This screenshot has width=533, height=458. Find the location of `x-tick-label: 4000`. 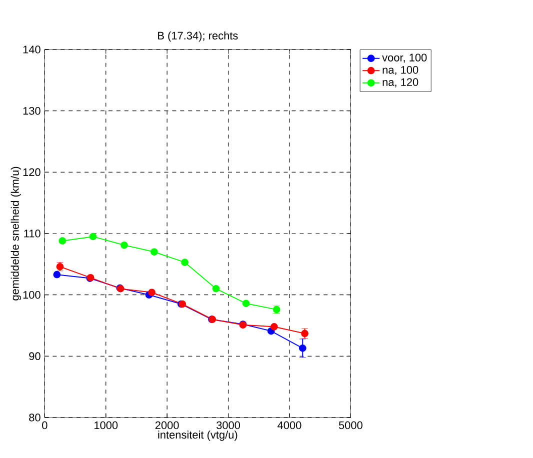

x-tick-label: 4000 is located at coordinates (290, 425).